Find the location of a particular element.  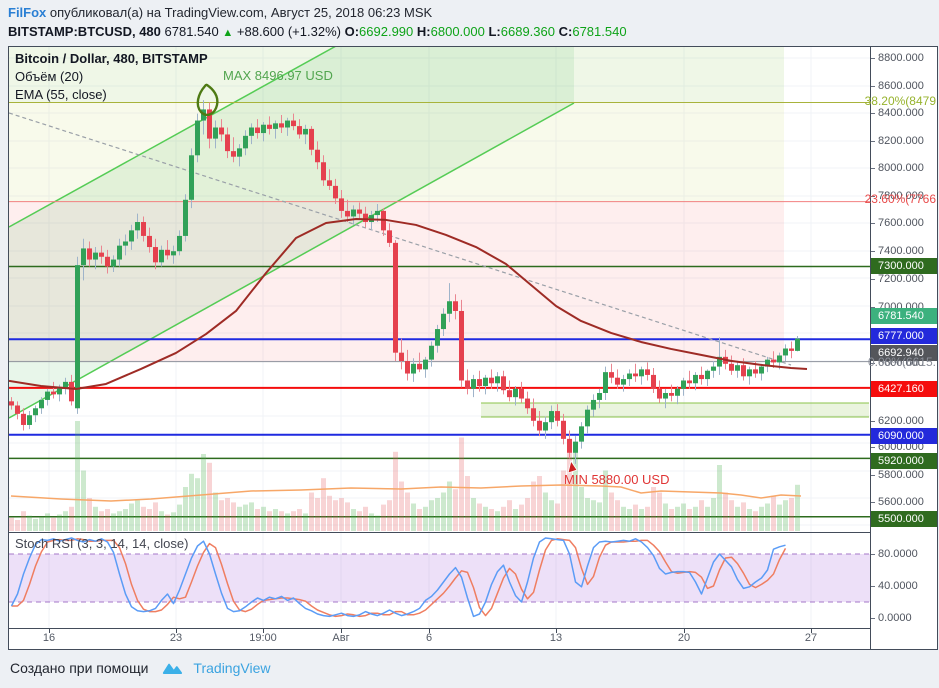

green-box is located at coordinates (675, 410).